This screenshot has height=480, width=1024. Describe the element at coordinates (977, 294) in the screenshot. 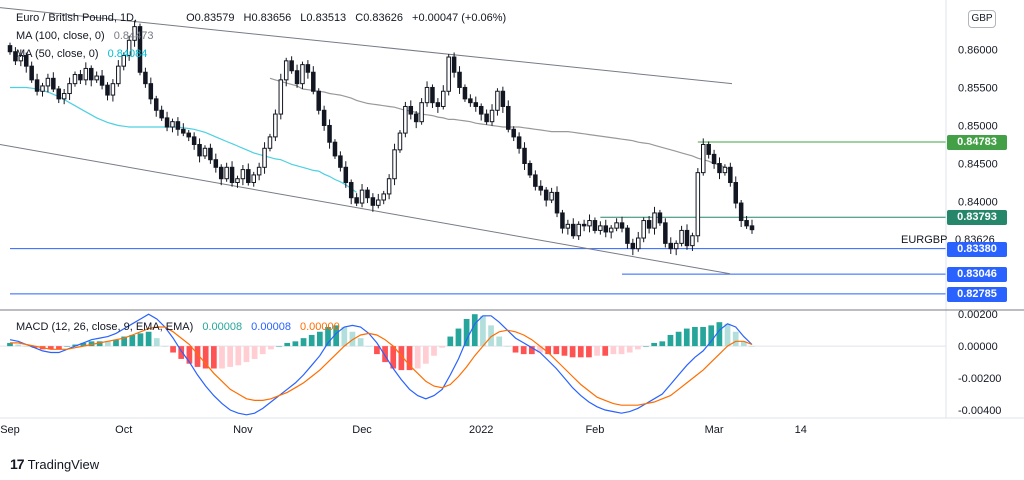

I see `price-level-tag: 0.82785` at that location.